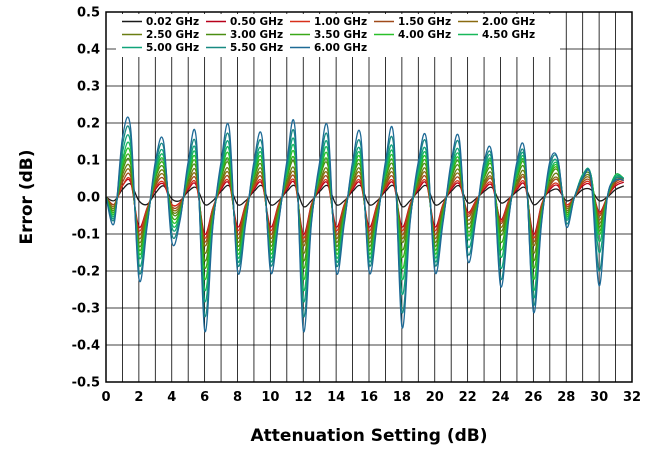 The width and height of the screenshot is (662, 449). Describe the element at coordinates (303, 397) in the screenshot. I see `x-tick-label: 12` at that location.